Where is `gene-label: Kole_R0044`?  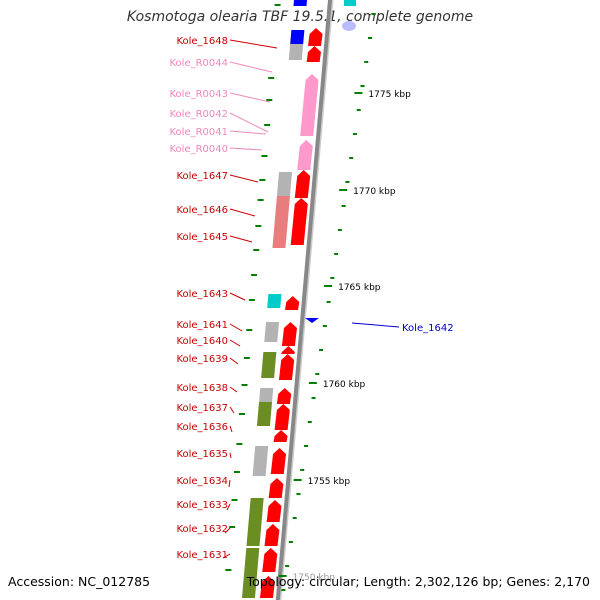 gene-label: Kole_R0044 is located at coordinates (198, 63).